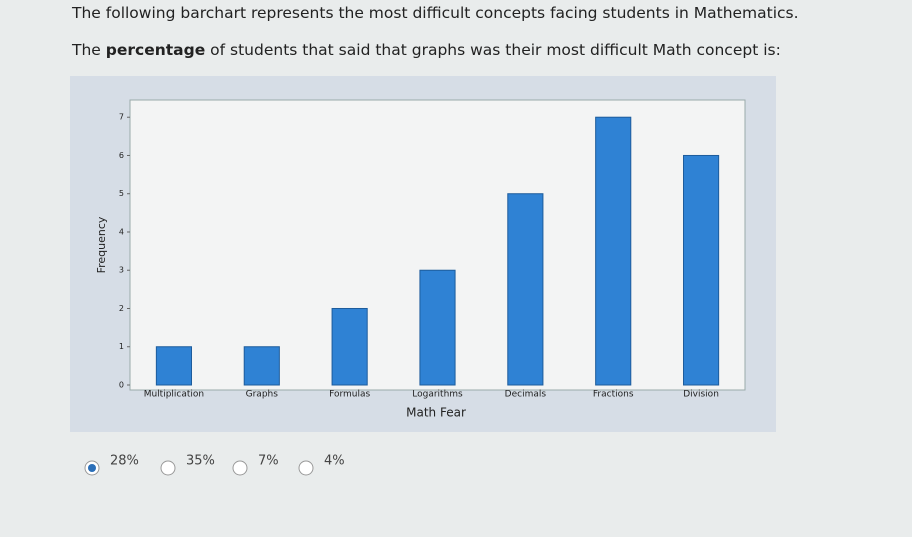 The image size is (912, 537). I want to click on radio-selected-dot, so click(92, 468).